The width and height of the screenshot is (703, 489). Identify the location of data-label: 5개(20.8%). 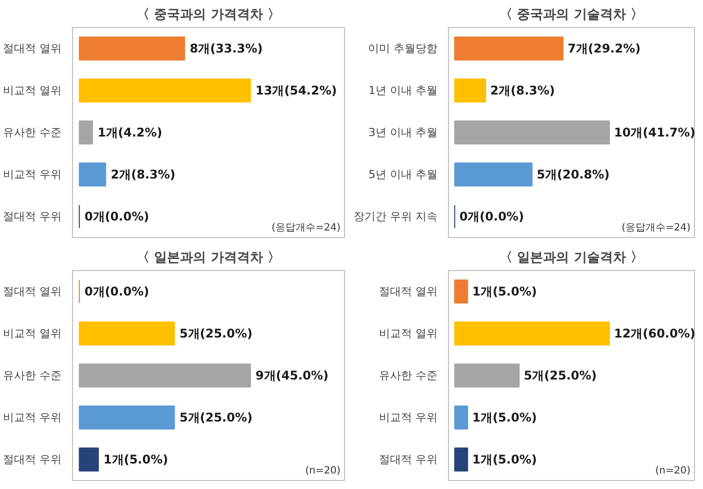
(573, 175).